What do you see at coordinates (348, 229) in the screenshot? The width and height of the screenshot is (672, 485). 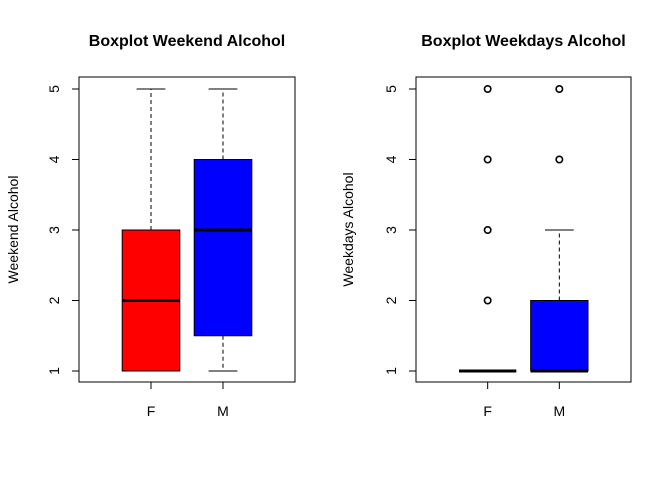 I see `y-axis-label: Weekdays Alcohol` at bounding box center [348, 229].